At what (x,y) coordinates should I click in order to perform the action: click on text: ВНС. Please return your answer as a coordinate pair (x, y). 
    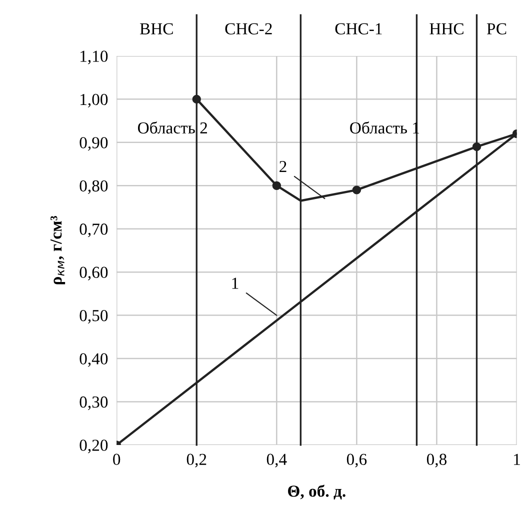
    Looking at the image, I should click on (156, 28).